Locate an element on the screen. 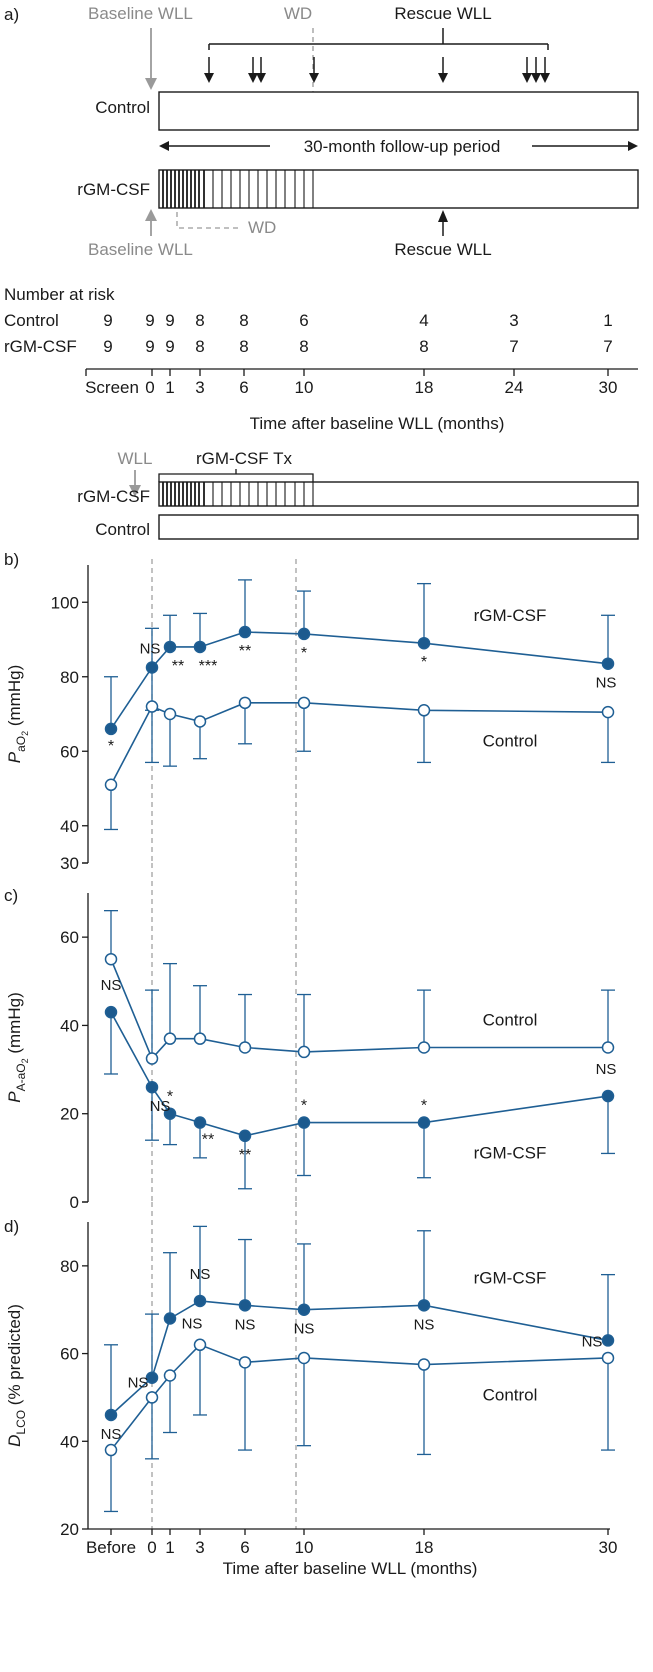  y-tick-label: 100 is located at coordinates (65, 602).